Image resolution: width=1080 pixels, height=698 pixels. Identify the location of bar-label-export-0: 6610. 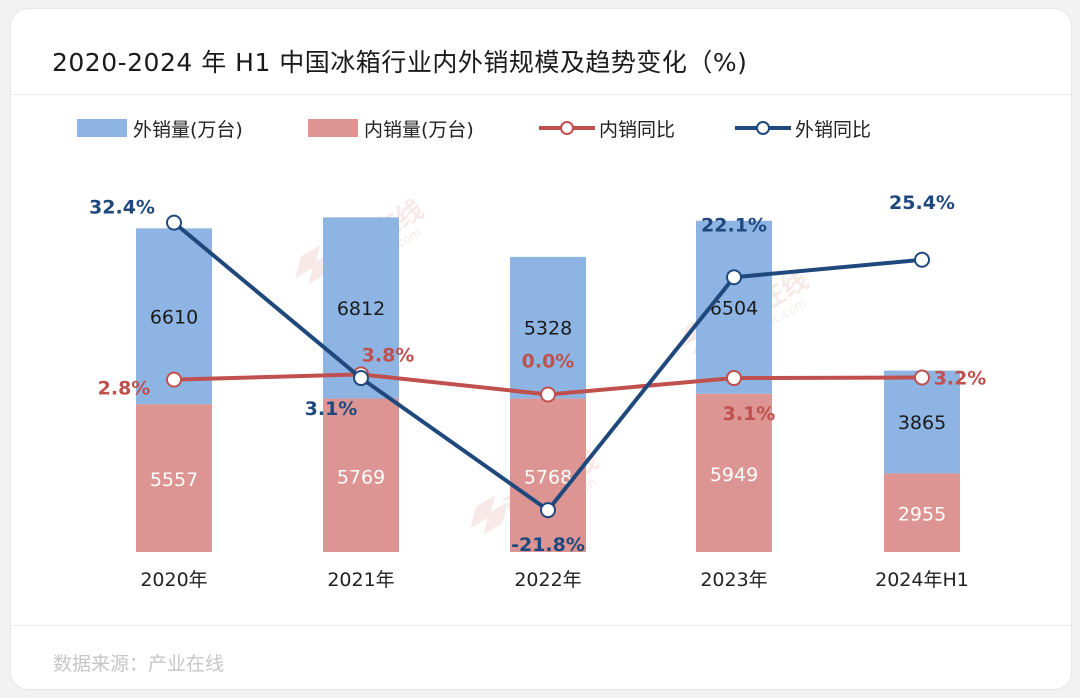
(174, 317).